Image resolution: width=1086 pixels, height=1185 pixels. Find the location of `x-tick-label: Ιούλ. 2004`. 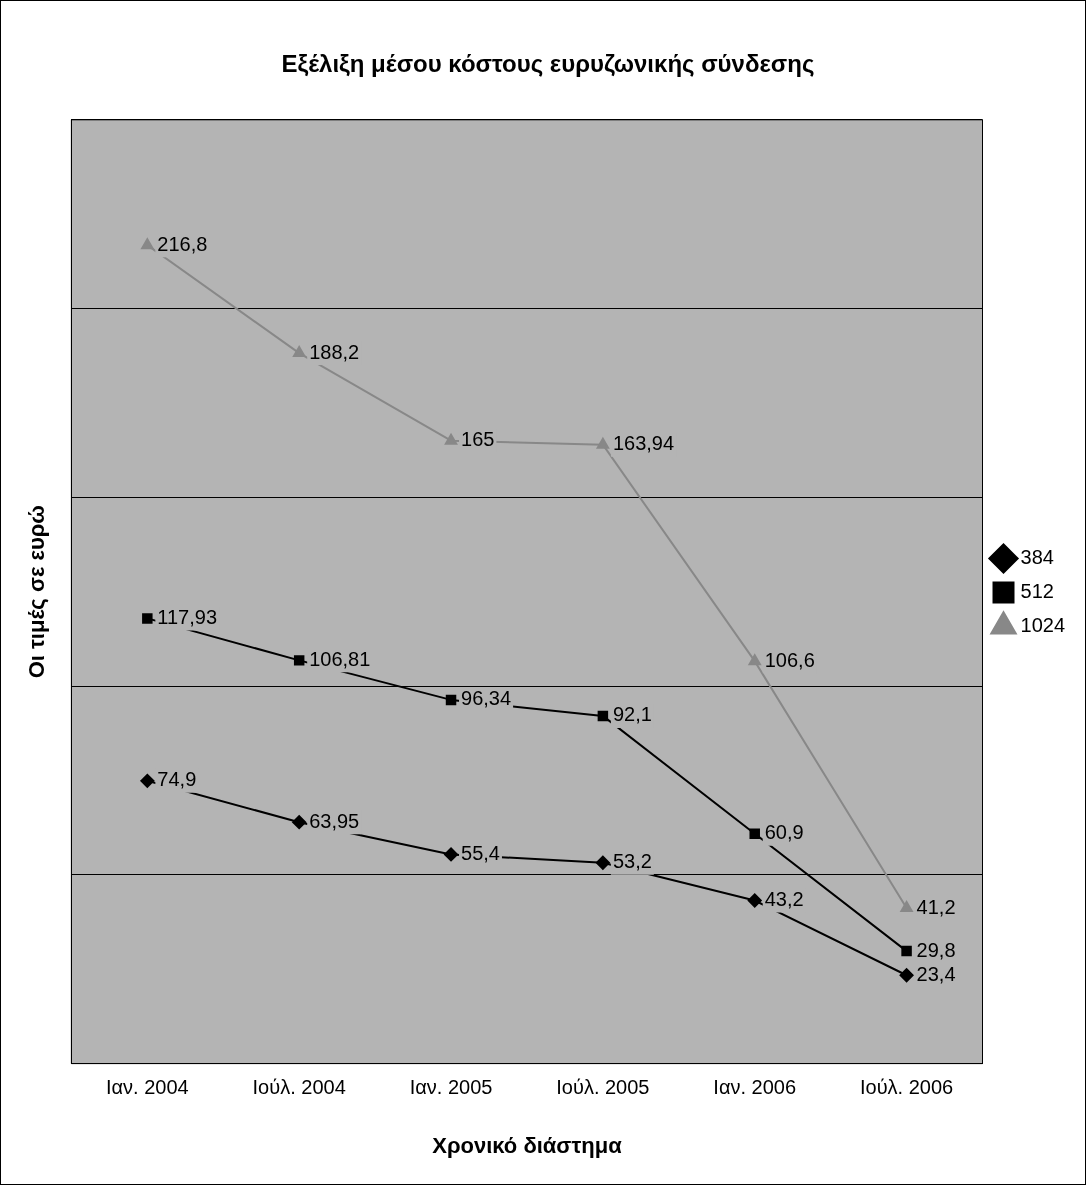

x-tick-label: Ιούλ. 2004 is located at coordinates (299, 1087).